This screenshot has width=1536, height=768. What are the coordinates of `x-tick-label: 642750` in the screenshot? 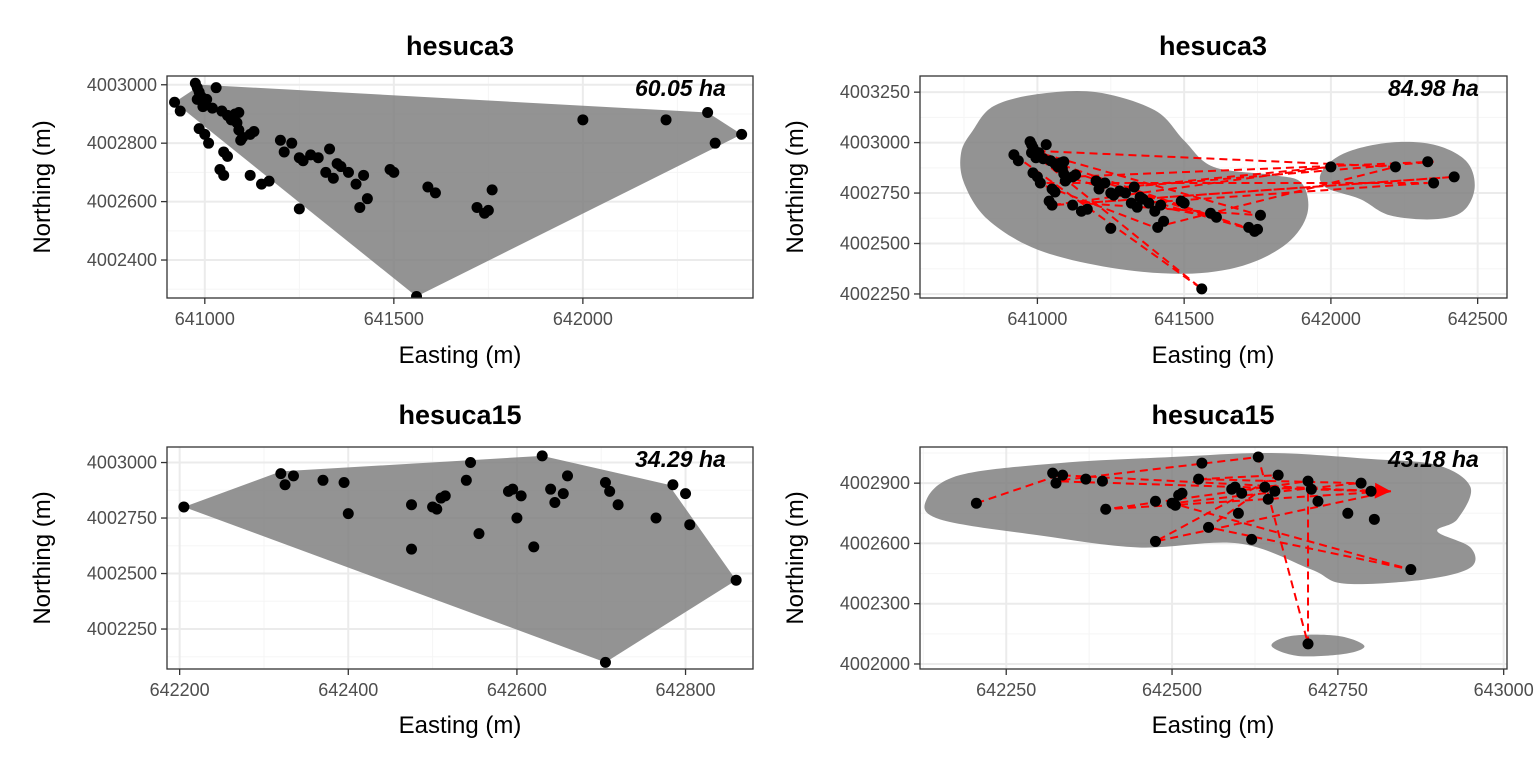 It's located at (1338, 690).